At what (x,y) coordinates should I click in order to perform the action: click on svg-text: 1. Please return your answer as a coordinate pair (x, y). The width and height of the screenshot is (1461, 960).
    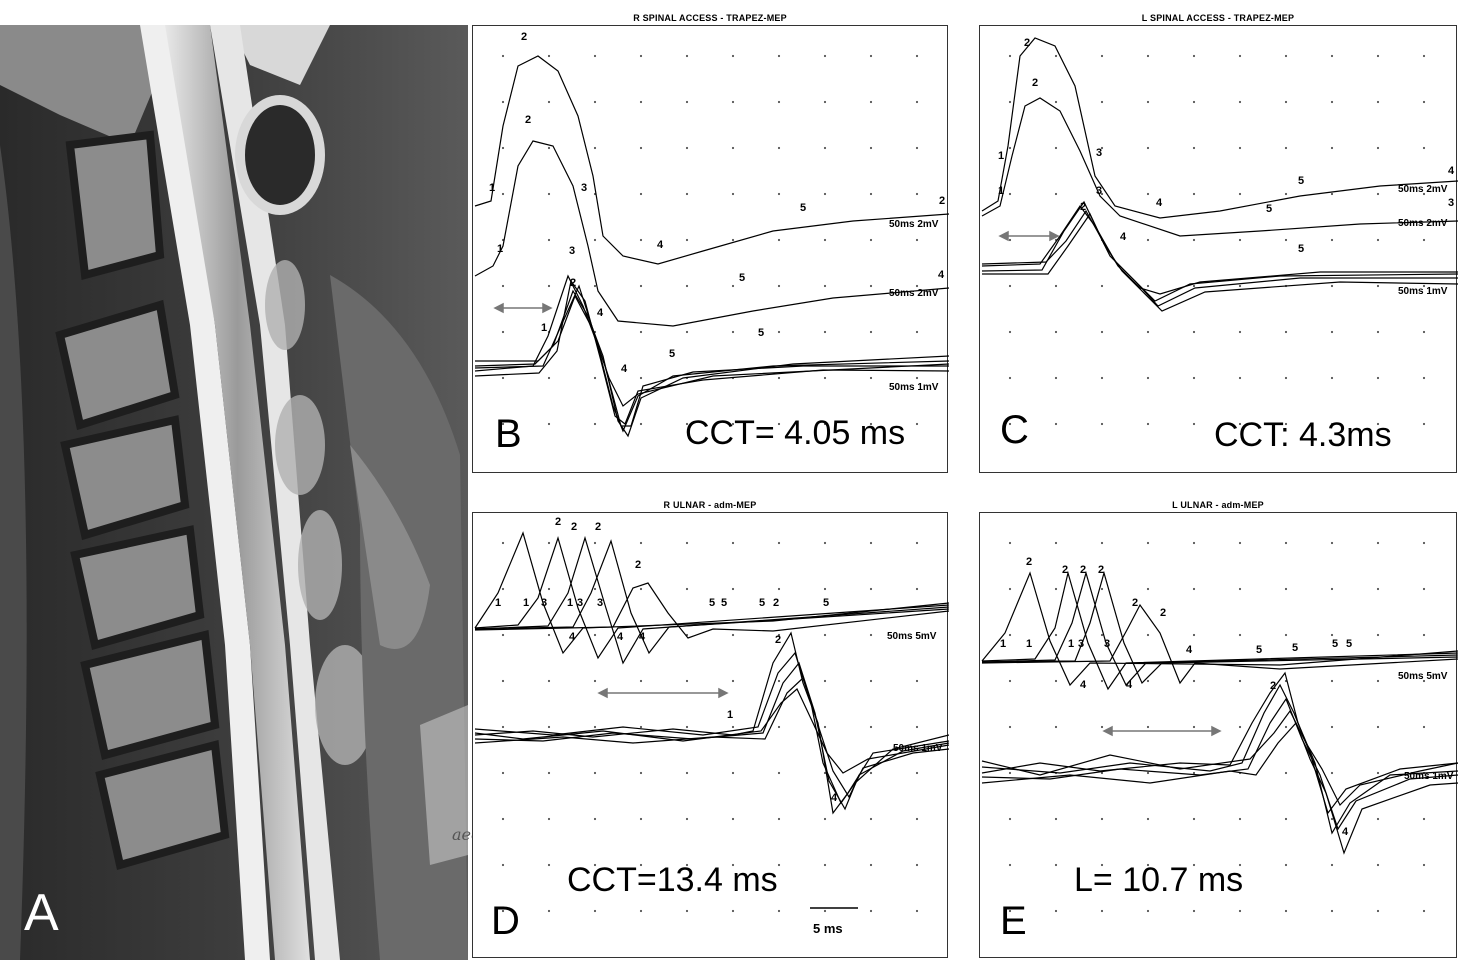
    Looking at the image, I should click on (526, 603).